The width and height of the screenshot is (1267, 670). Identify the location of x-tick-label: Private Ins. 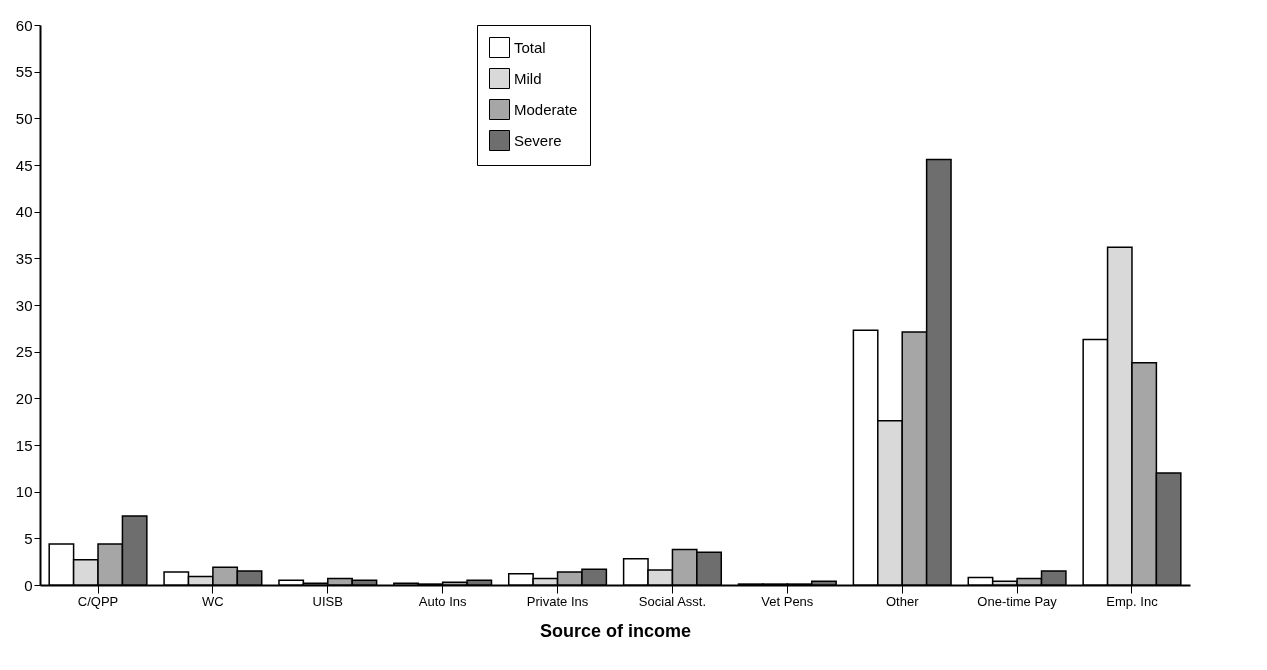
(557, 601).